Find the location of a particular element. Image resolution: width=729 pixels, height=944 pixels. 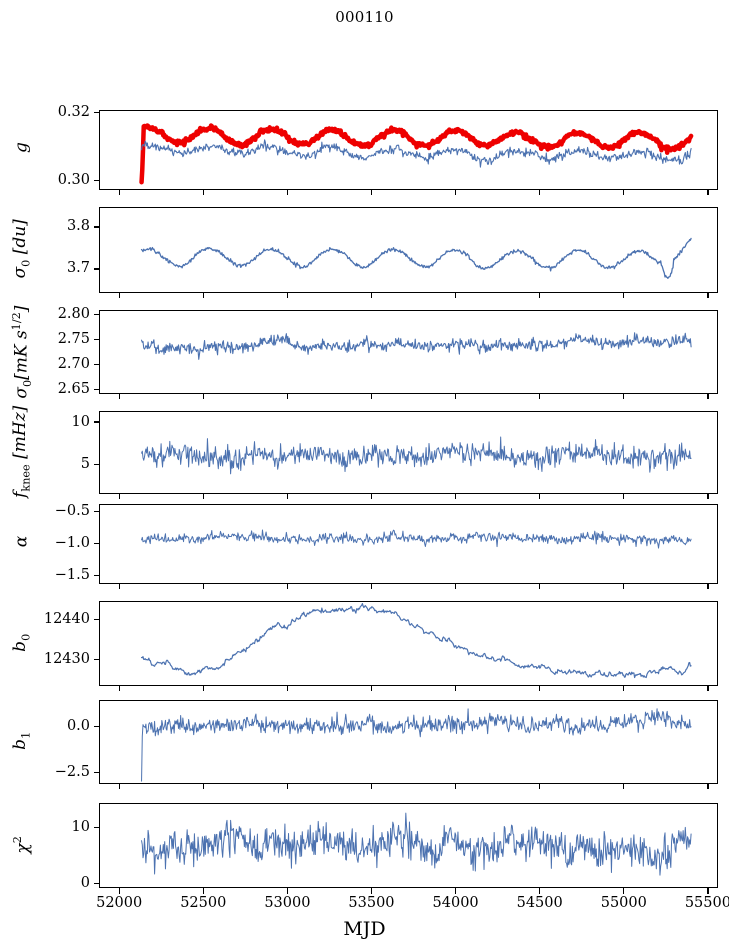

x-tick-label: 54500 is located at coordinates (539, 903).